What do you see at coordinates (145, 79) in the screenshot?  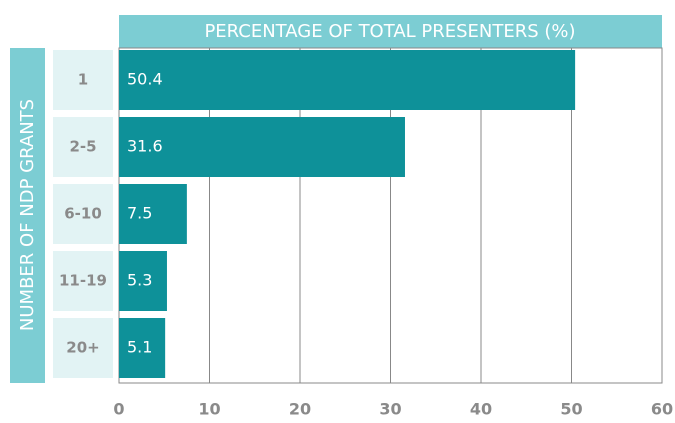 I see `data-label: 50.4` at bounding box center [145, 79].